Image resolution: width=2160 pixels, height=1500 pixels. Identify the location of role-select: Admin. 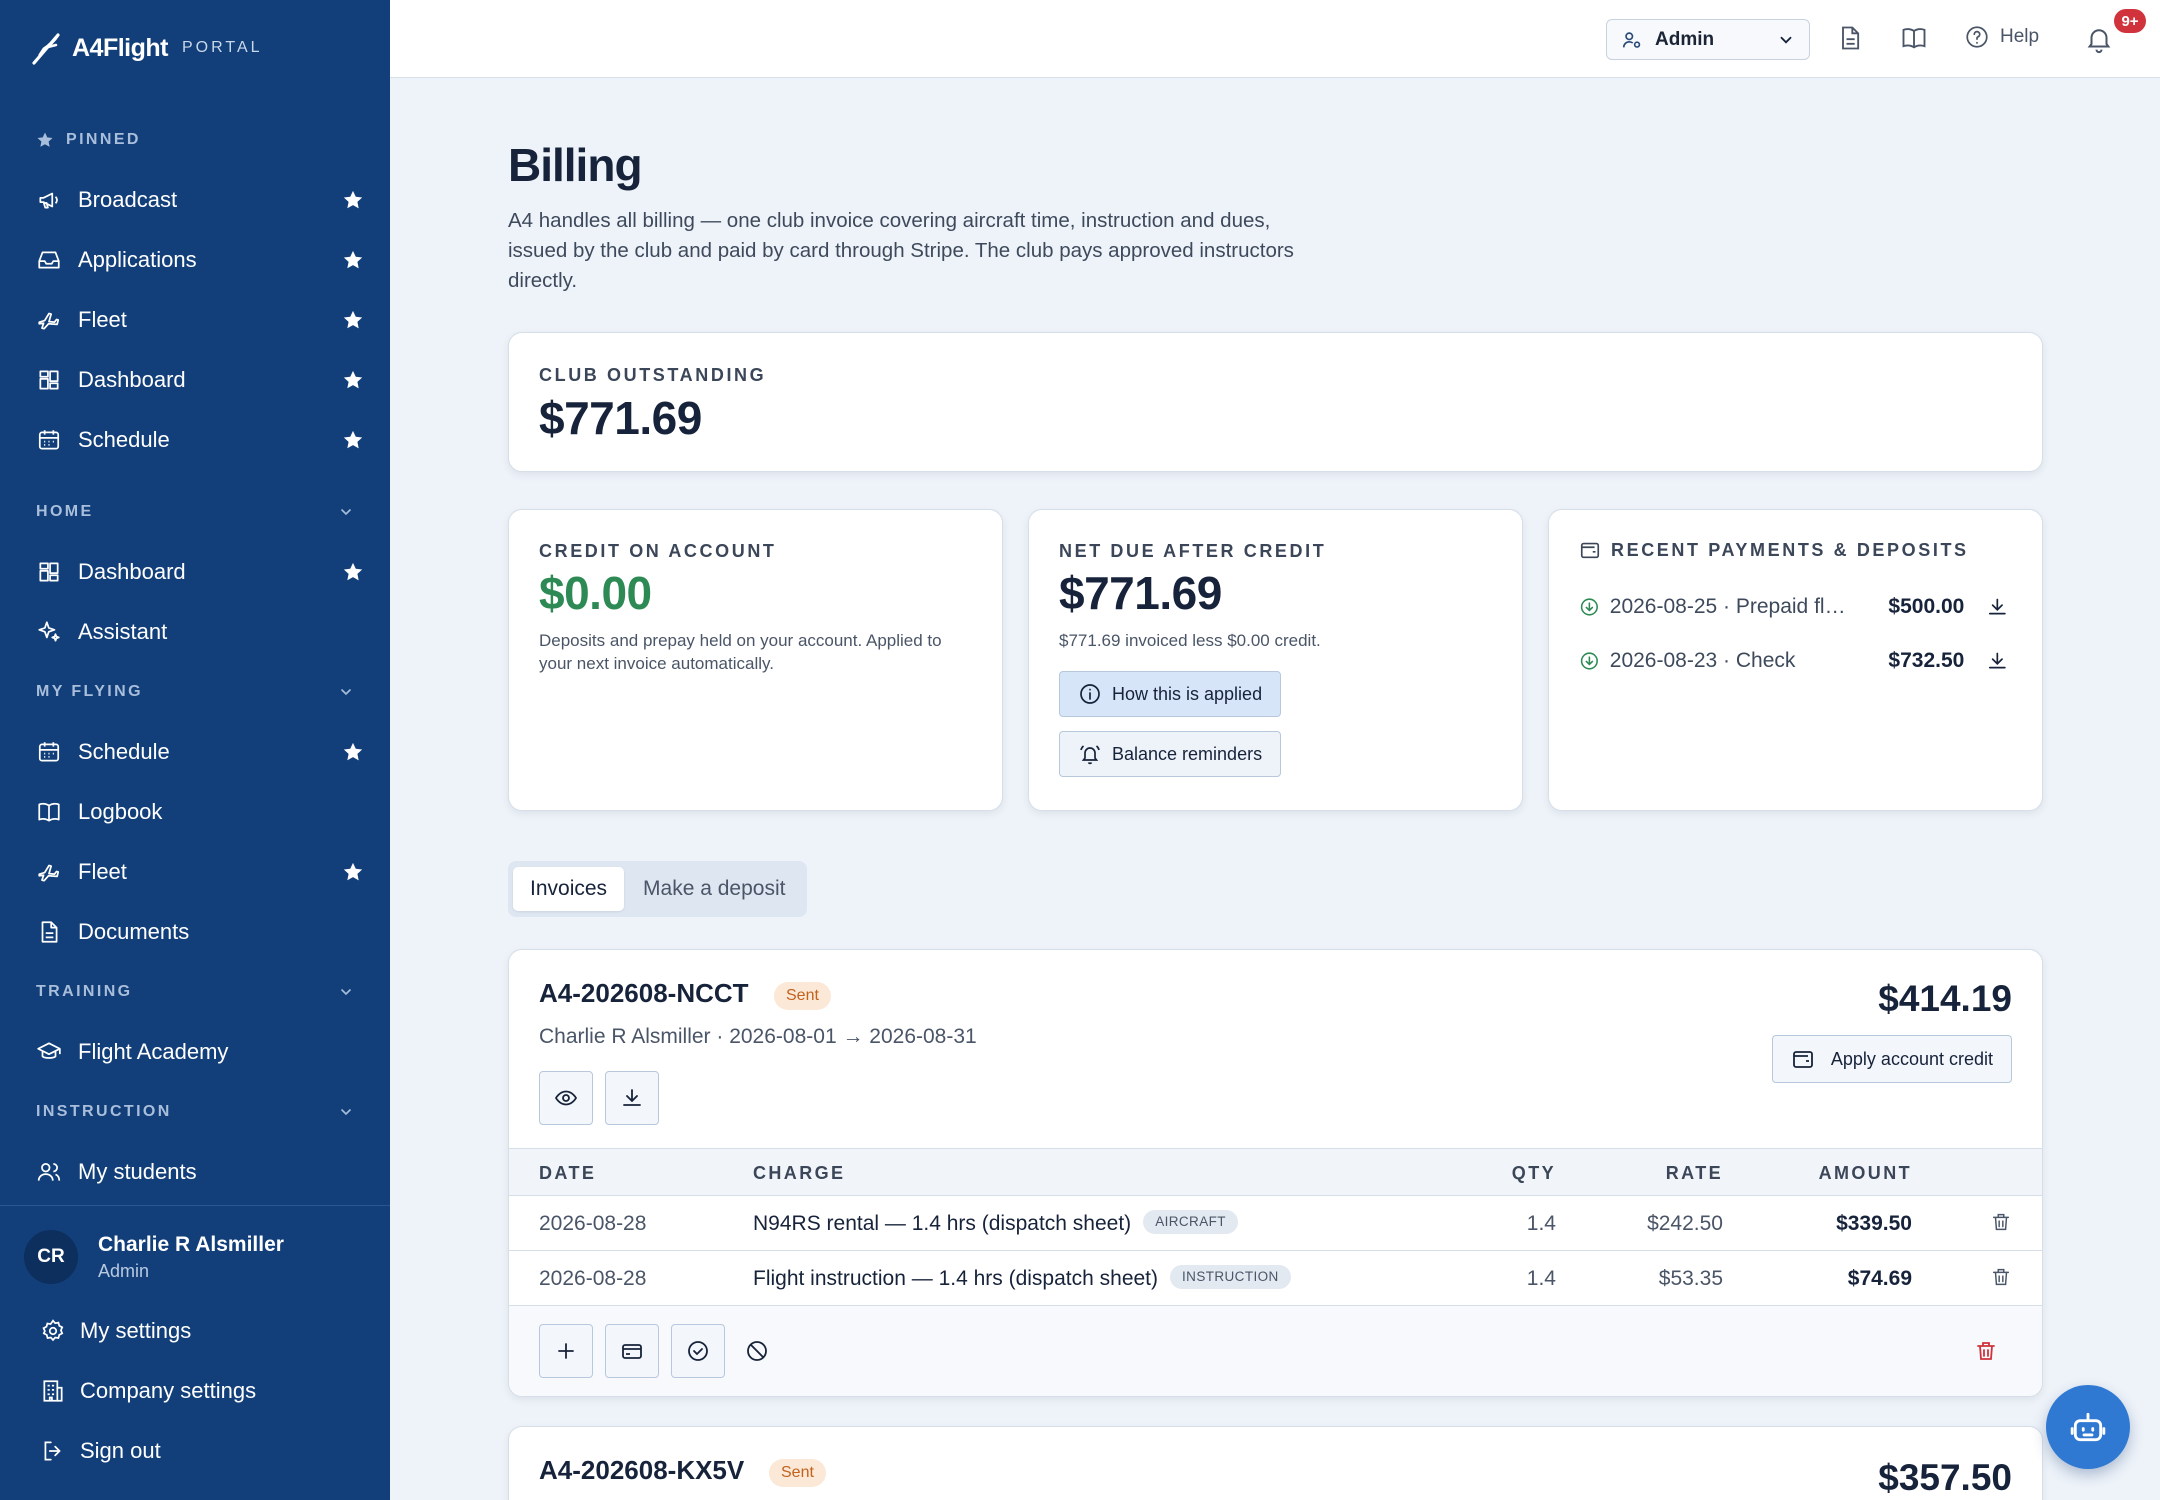
(1708, 39).